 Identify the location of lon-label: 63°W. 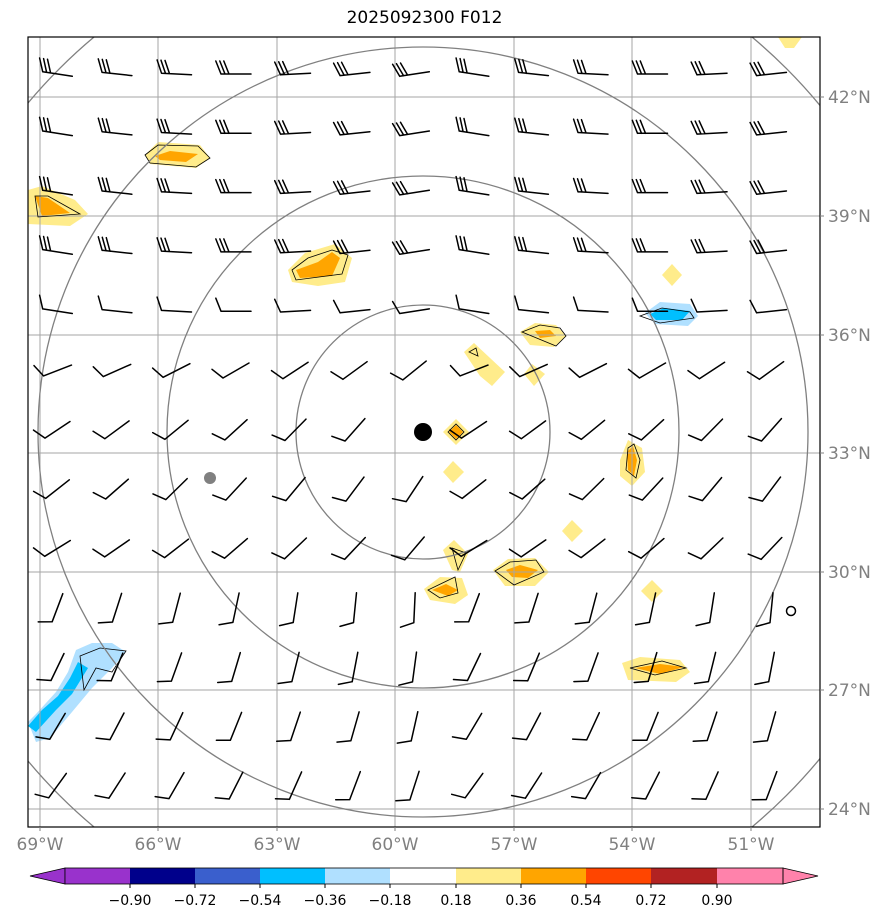
(277, 845).